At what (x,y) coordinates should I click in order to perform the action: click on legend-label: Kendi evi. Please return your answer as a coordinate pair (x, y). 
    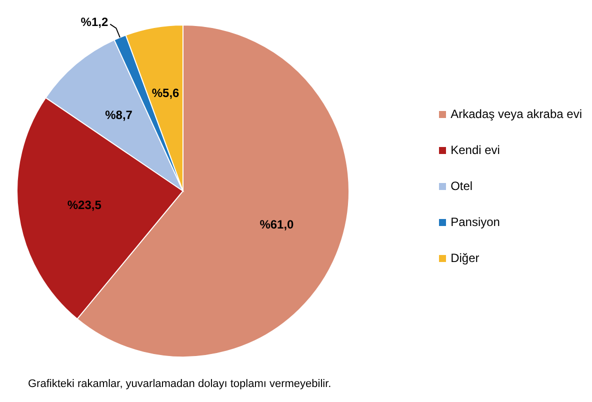
    Looking at the image, I should click on (475, 150).